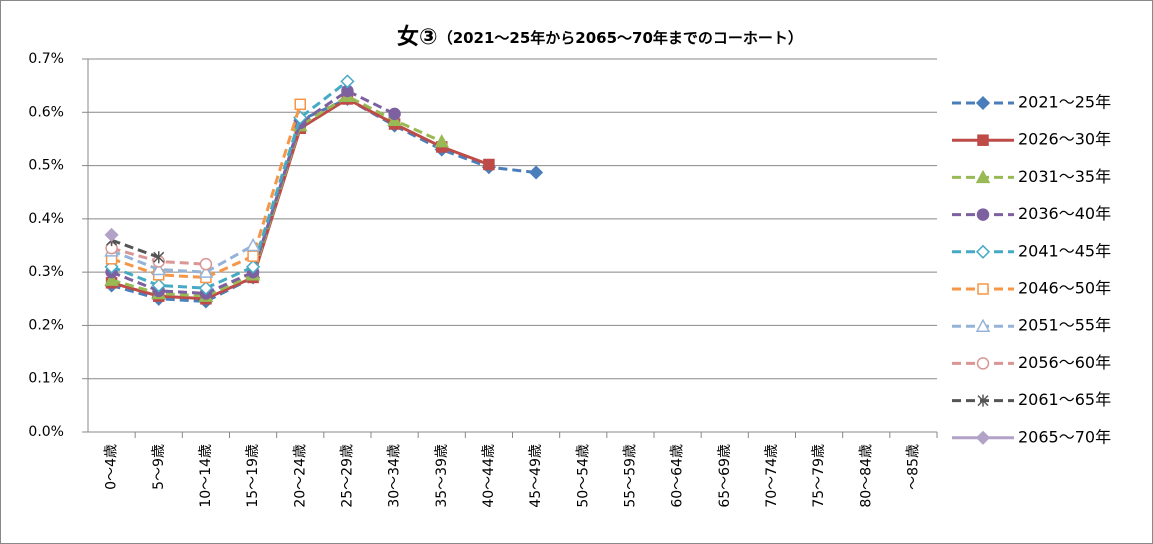 The width and height of the screenshot is (1153, 544). I want to click on legend-label: 2021～25年, so click(1064, 102).